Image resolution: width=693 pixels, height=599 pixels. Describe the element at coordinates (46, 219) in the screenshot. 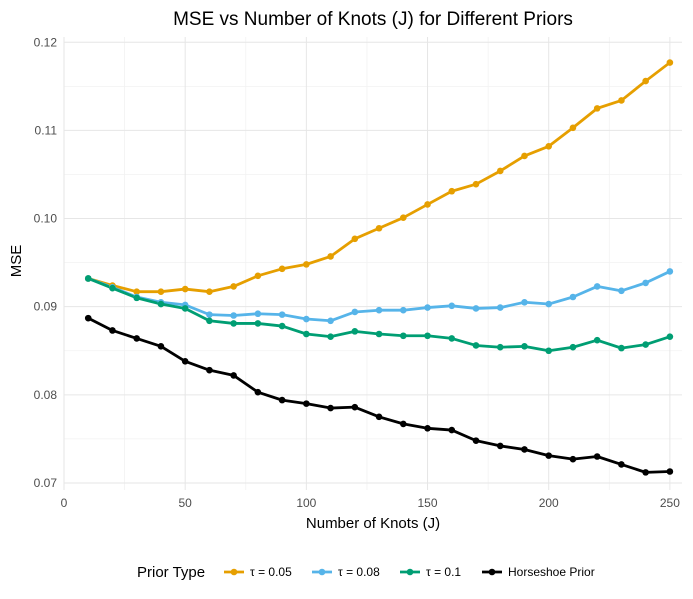

I see `y-tick-label: 0.10` at that location.